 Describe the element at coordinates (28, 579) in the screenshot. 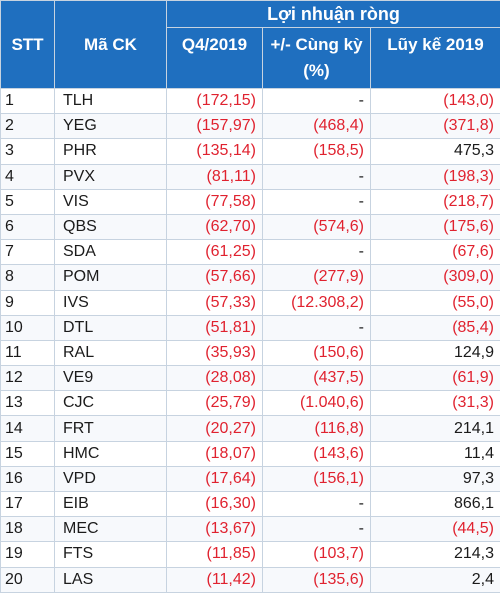

I see `cell-stt: 20` at that location.